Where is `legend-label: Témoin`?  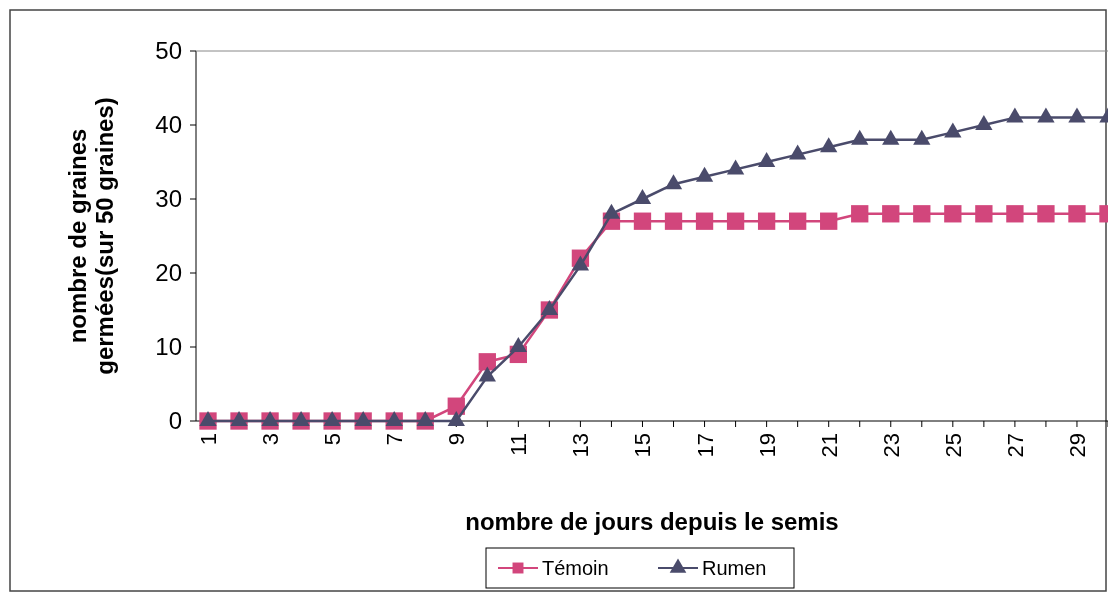 legend-label: Témoin is located at coordinates (575, 568).